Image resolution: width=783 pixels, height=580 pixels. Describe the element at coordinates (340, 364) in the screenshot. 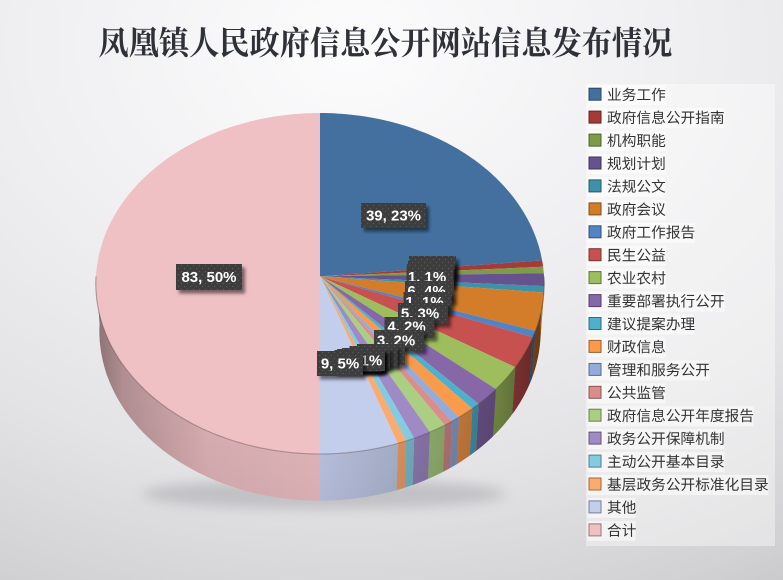

I see `svg-text: 9, 5%` at that location.